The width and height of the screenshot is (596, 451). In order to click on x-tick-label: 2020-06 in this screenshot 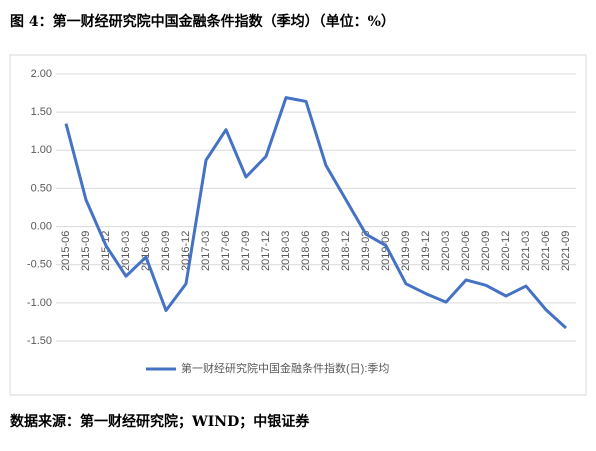, I will do `click(466, 251)`.